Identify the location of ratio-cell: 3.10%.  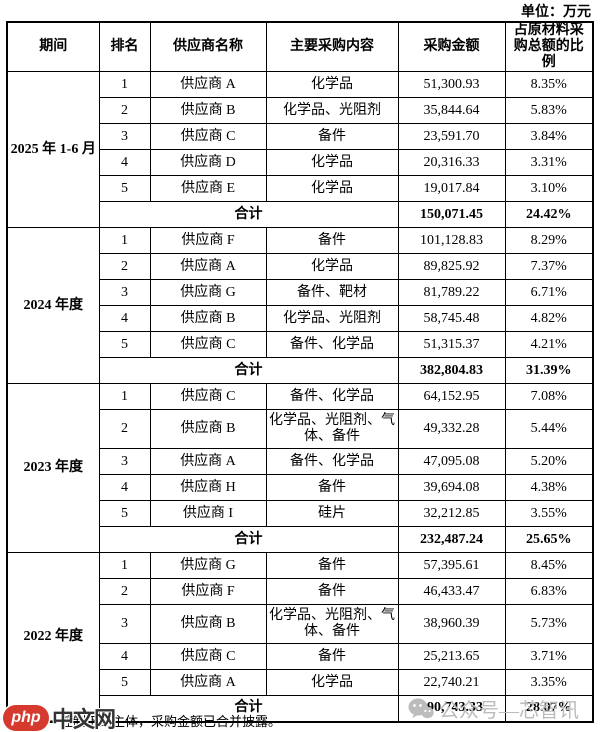
(549, 189).